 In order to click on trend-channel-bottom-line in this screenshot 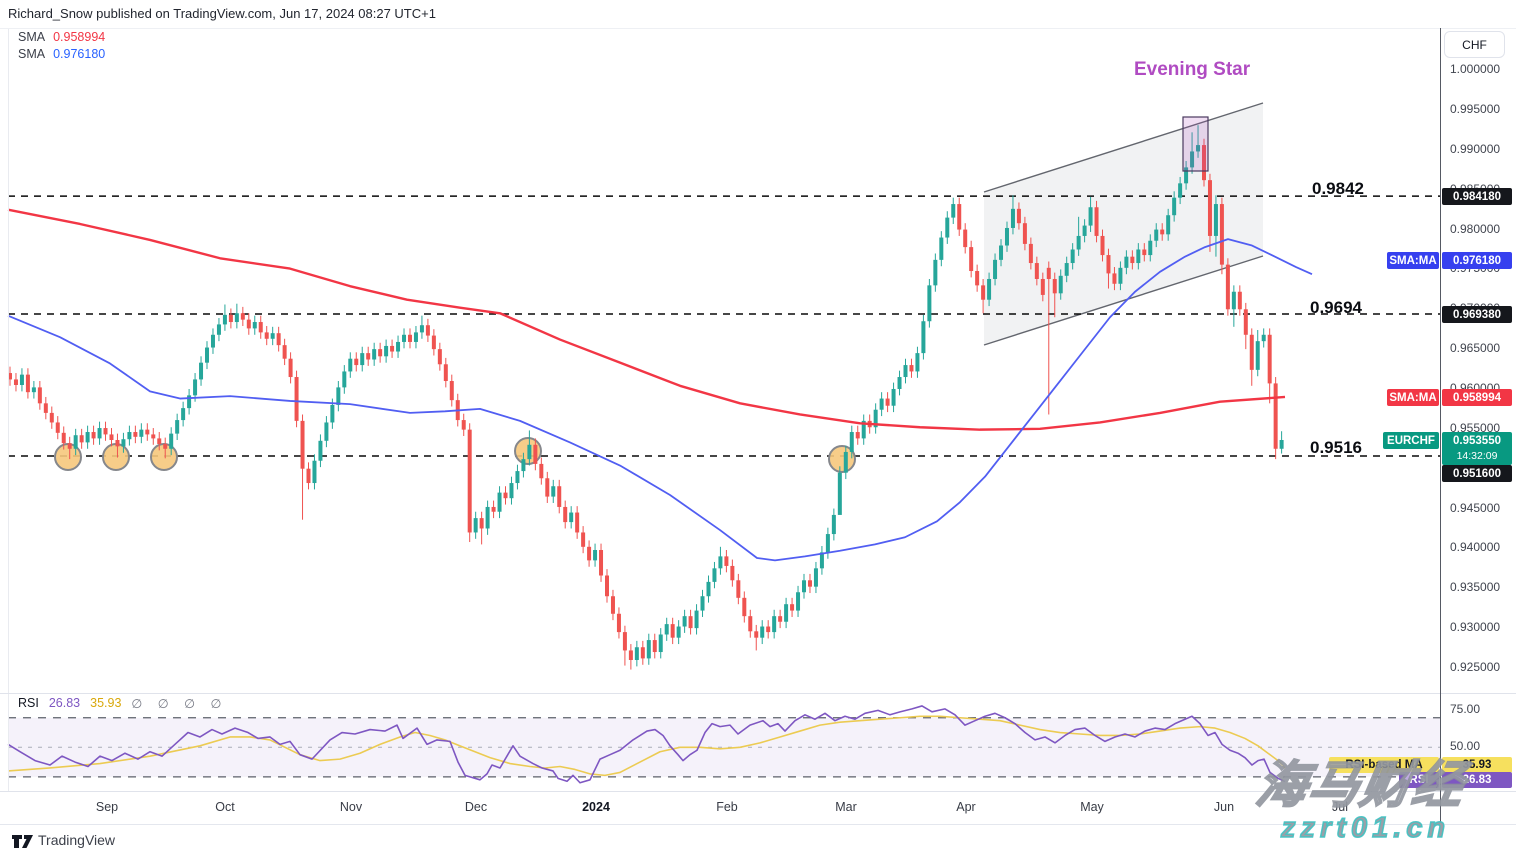, I will do `click(1123, 300)`.